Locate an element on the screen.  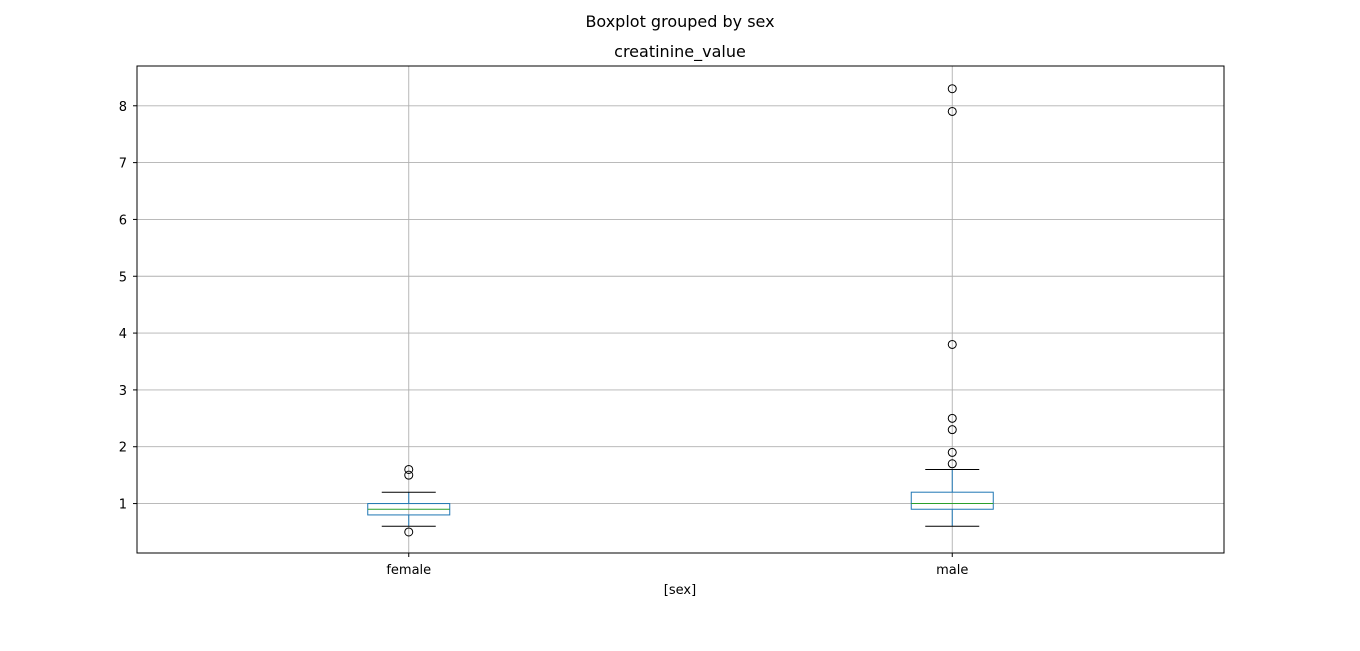
y-tick-label: 3 is located at coordinates (123, 391).